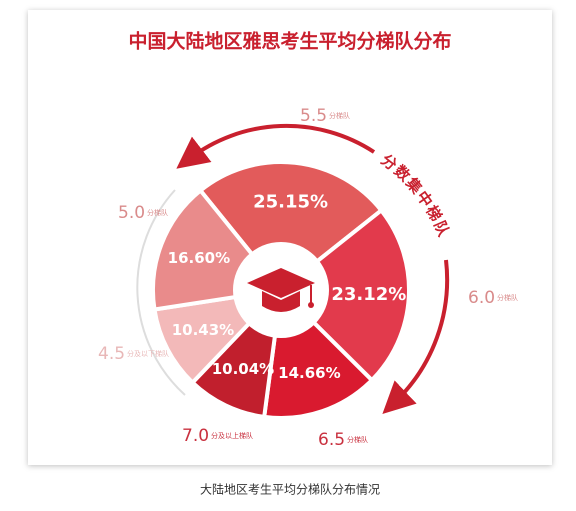  I want to click on tier-label: 6.0 分梯队, so click(493, 298).